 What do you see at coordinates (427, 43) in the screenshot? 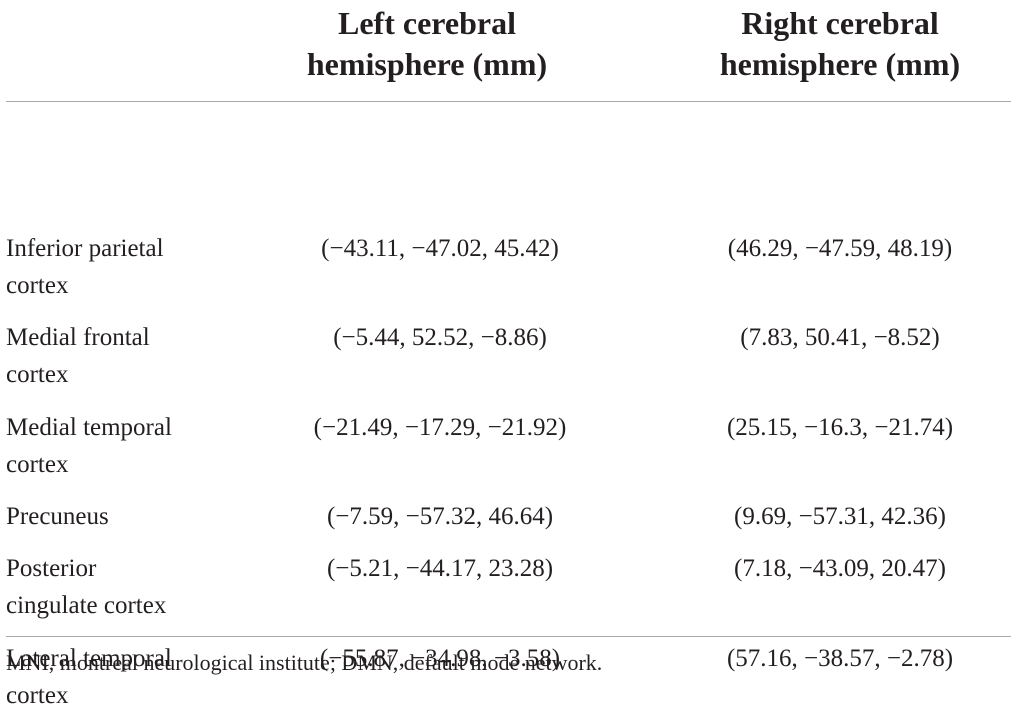
I see `header-left-hemisphere: Left cerebral hemisphere (mm)` at bounding box center [427, 43].